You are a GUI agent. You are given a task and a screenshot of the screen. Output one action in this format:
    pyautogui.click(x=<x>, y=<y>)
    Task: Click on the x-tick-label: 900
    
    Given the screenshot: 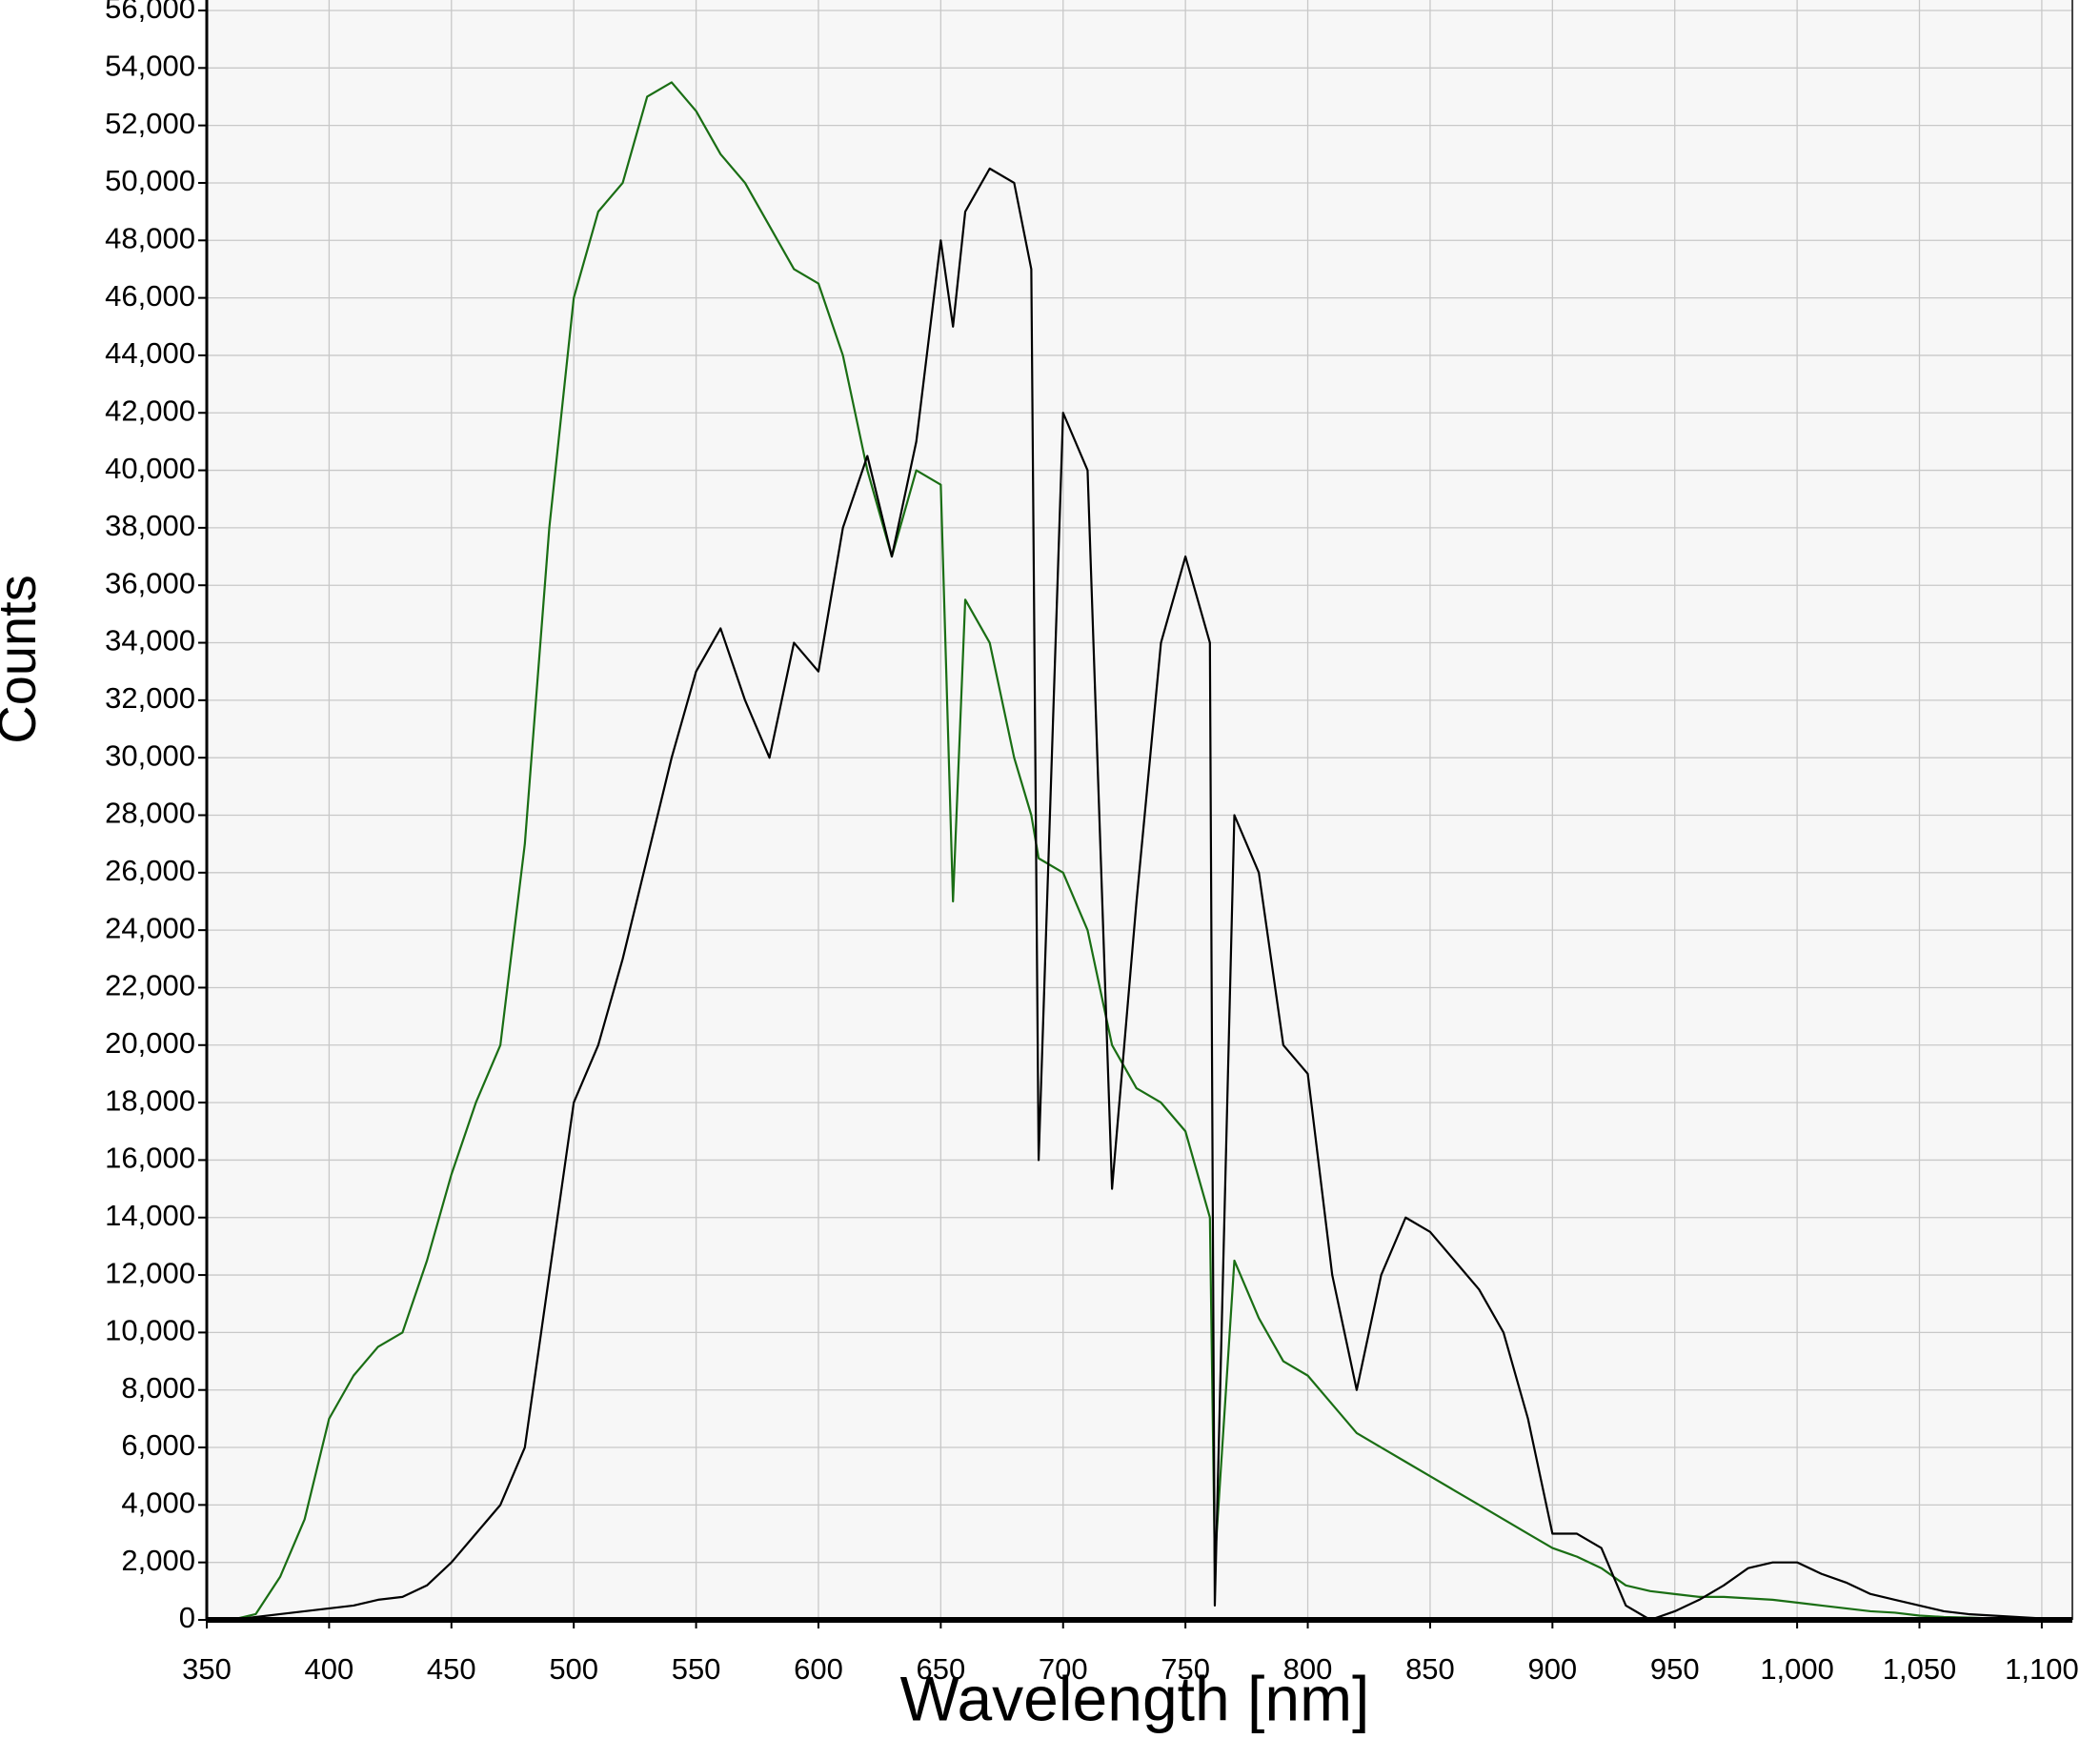 What is the action you would take?
    pyautogui.click(x=1552, y=1669)
    